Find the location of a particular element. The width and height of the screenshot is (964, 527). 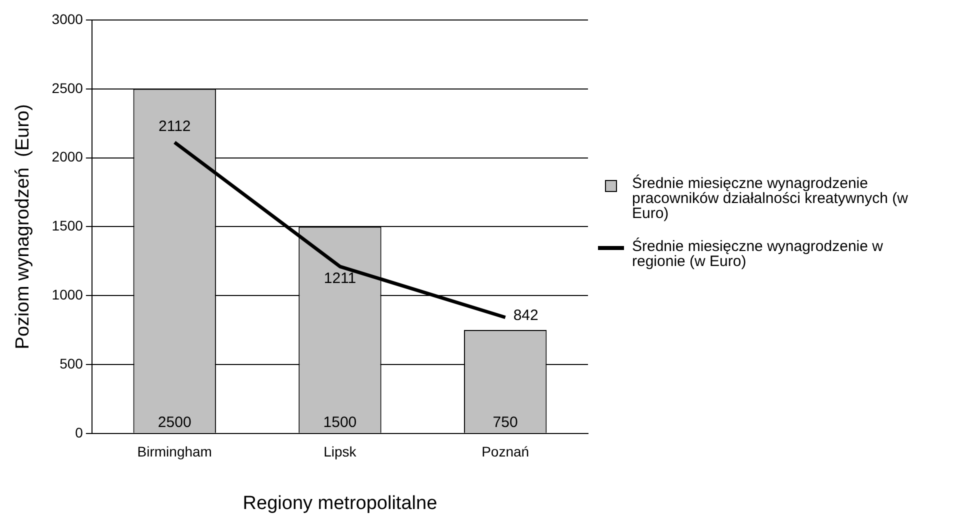

y-tick-label: 1500 is located at coordinates (68, 226).